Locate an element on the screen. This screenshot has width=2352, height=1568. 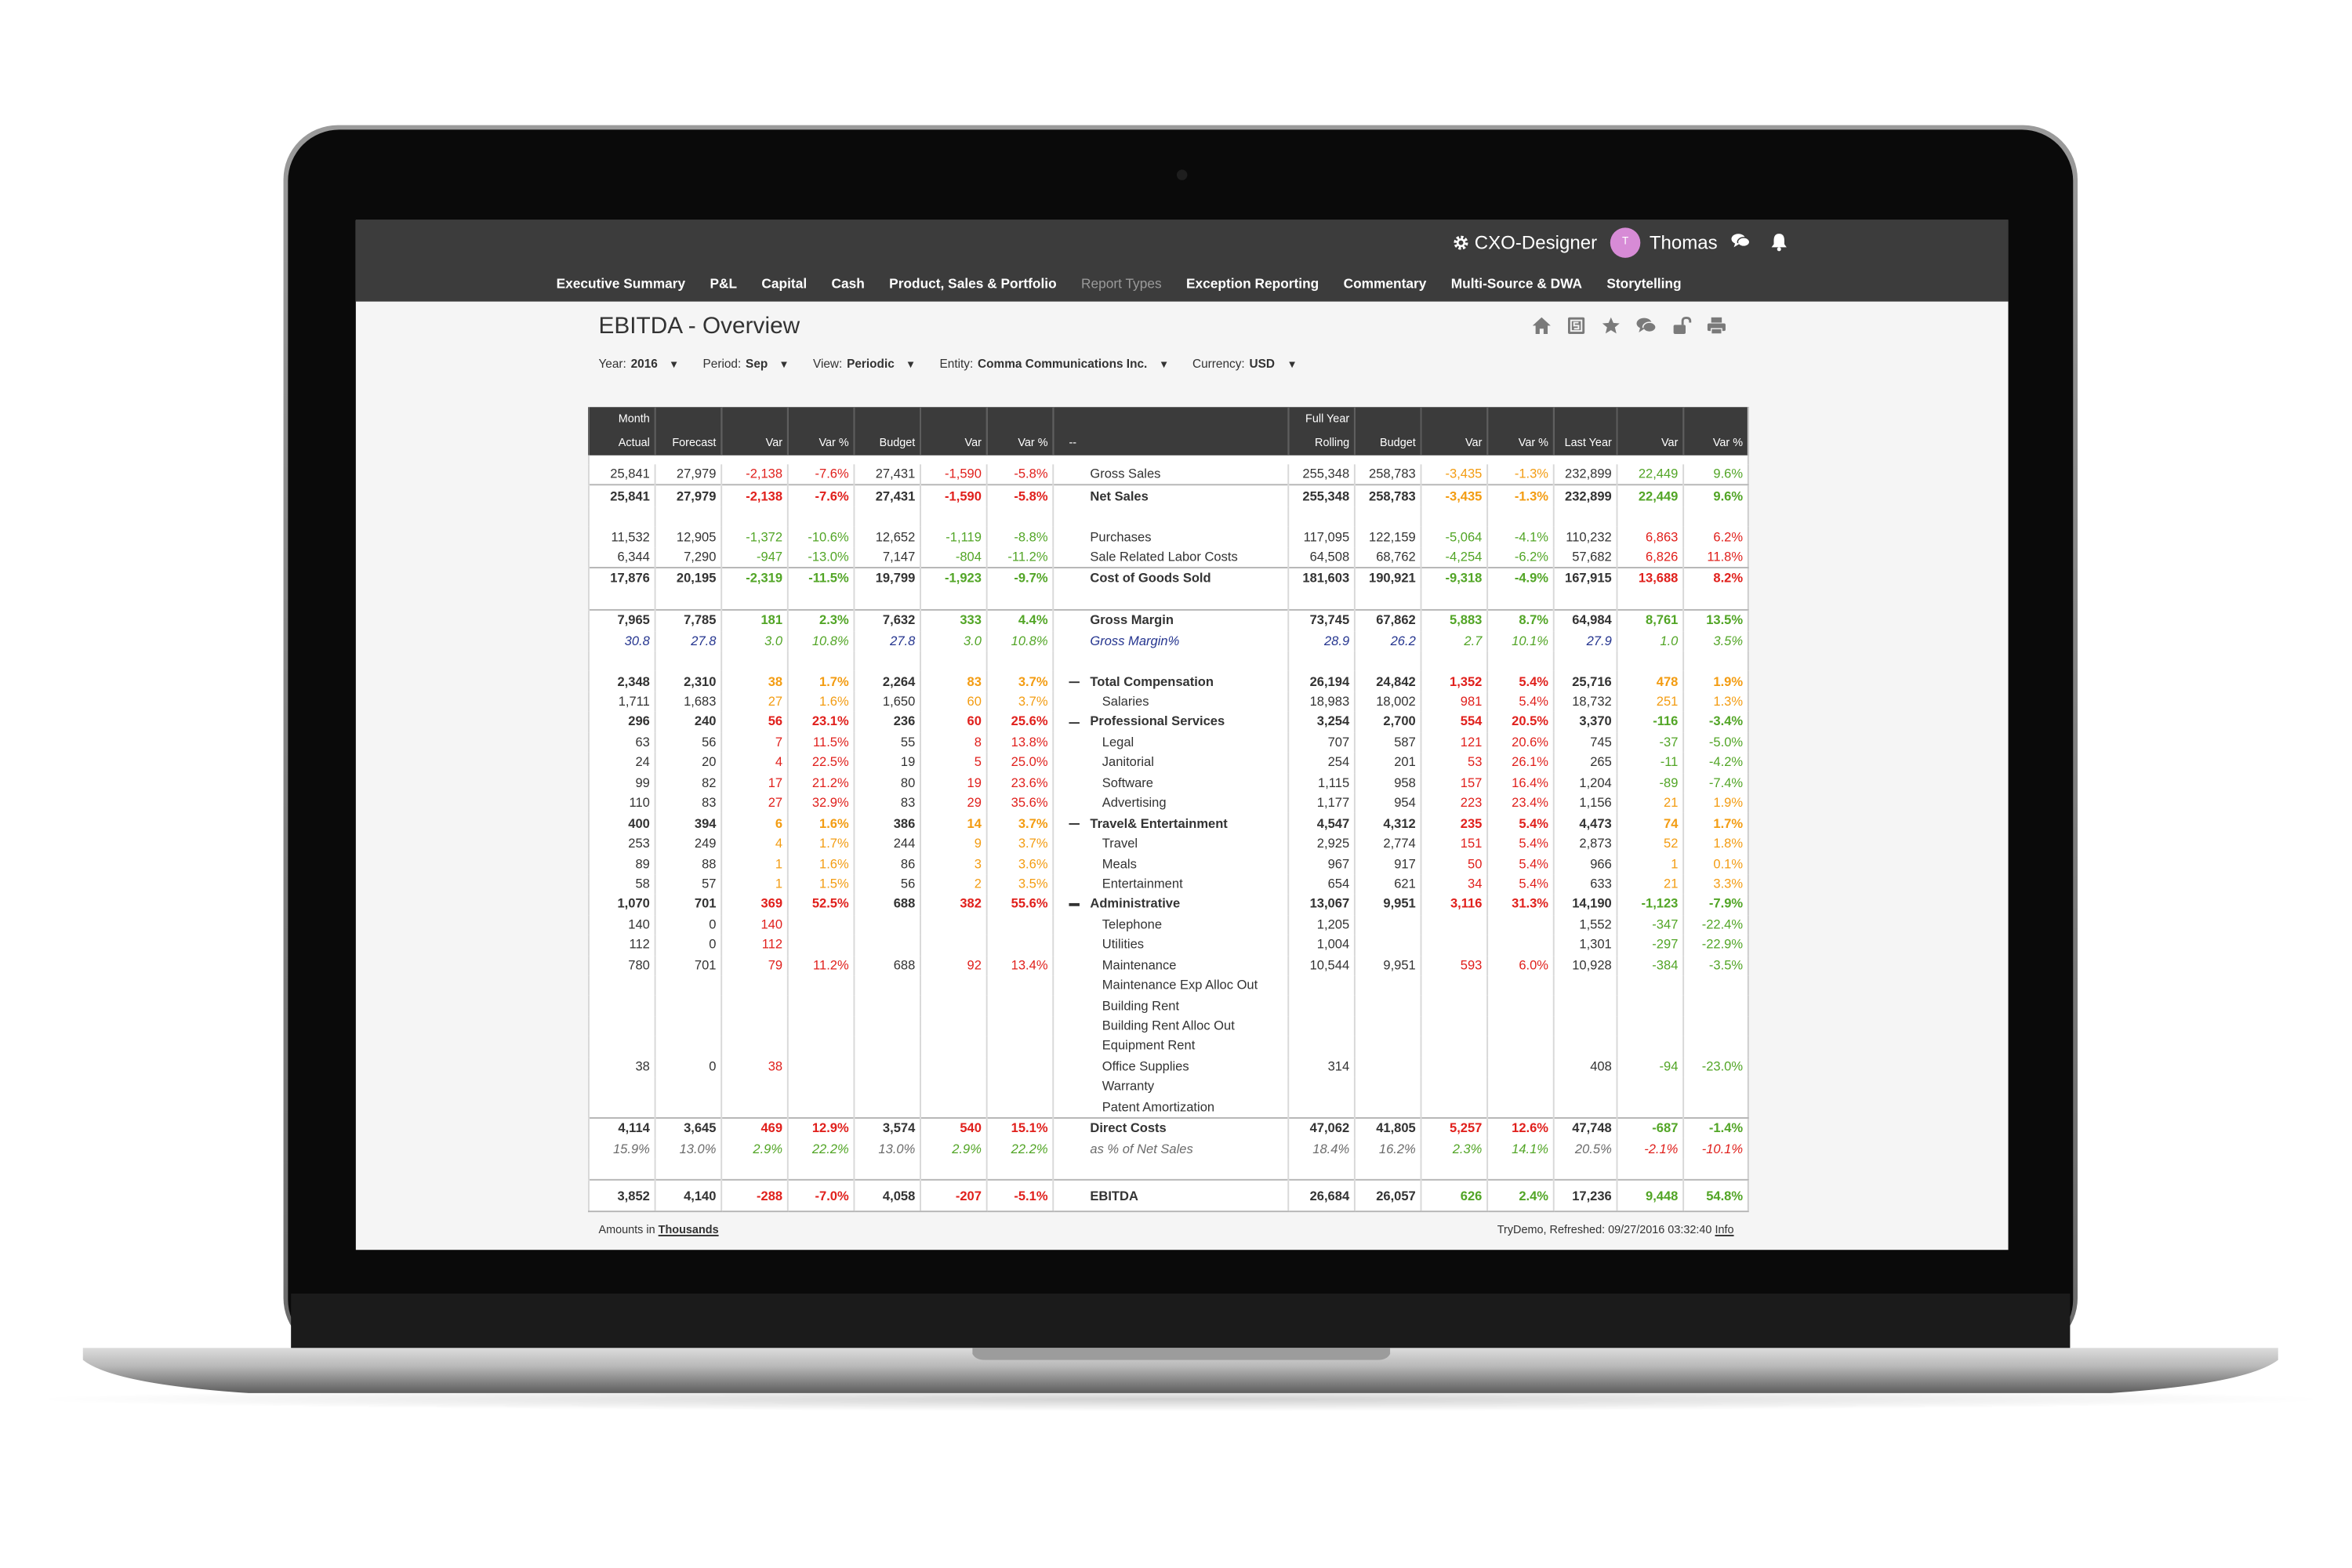
nav-item: P&L is located at coordinates (724, 283).